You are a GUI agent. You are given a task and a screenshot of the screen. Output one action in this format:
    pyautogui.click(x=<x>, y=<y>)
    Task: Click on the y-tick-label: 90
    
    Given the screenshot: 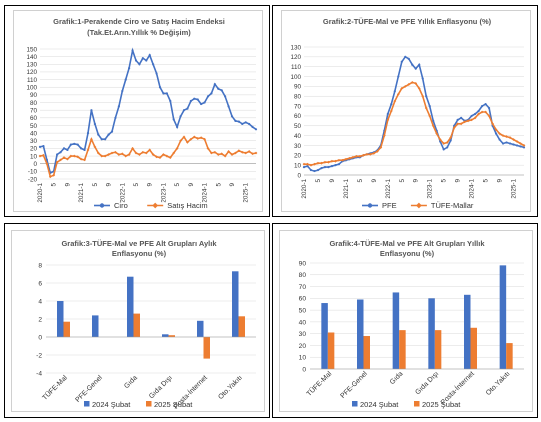 What is the action you would take?
    pyautogui.click(x=34, y=95)
    